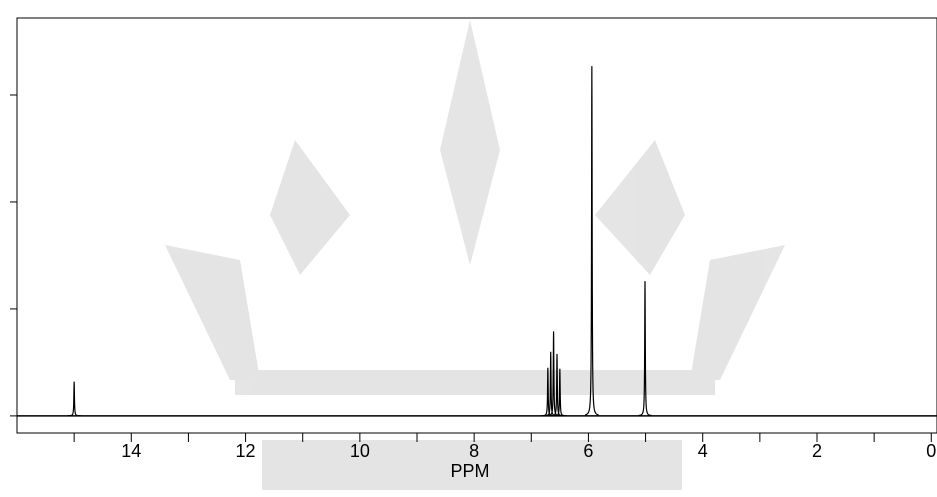 This screenshot has width=937, height=497. I want to click on x-tick-label: 14, so click(131, 451).